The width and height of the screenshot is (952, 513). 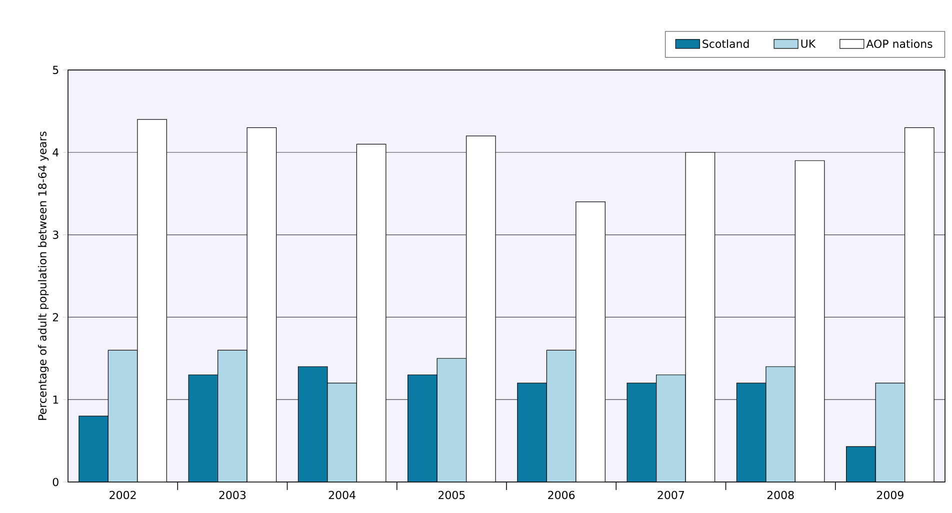 I want to click on y-tick-label: 4, so click(x=55, y=152).